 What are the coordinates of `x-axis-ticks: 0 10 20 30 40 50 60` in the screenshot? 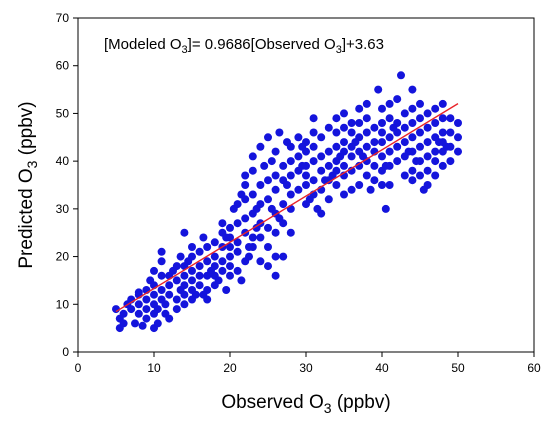 It's located at (308, 363).